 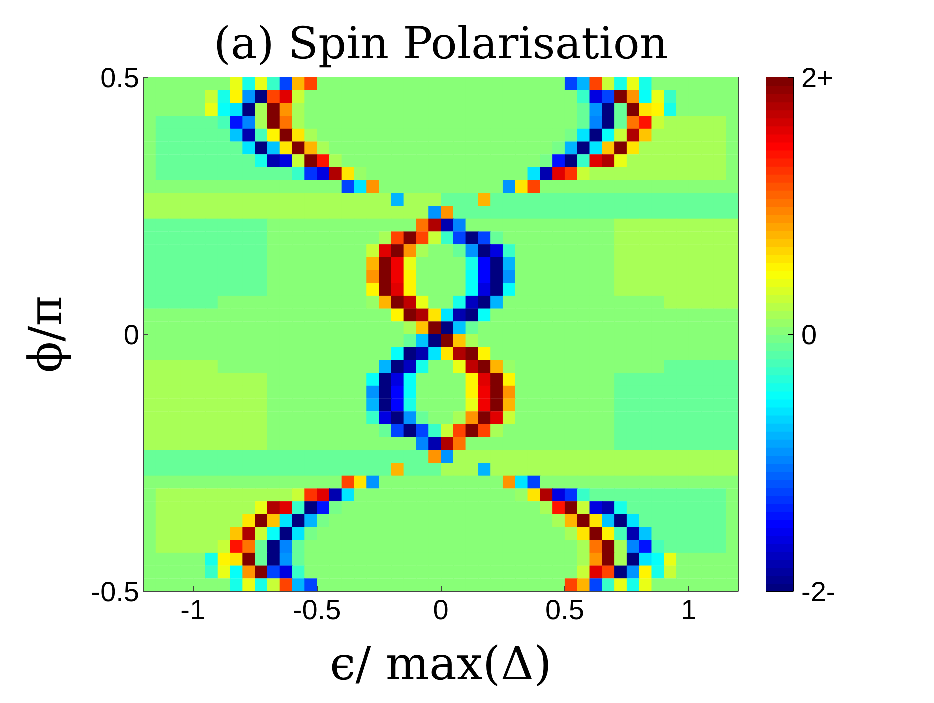 I want to click on y-tick-label: 0, so click(x=132, y=335).